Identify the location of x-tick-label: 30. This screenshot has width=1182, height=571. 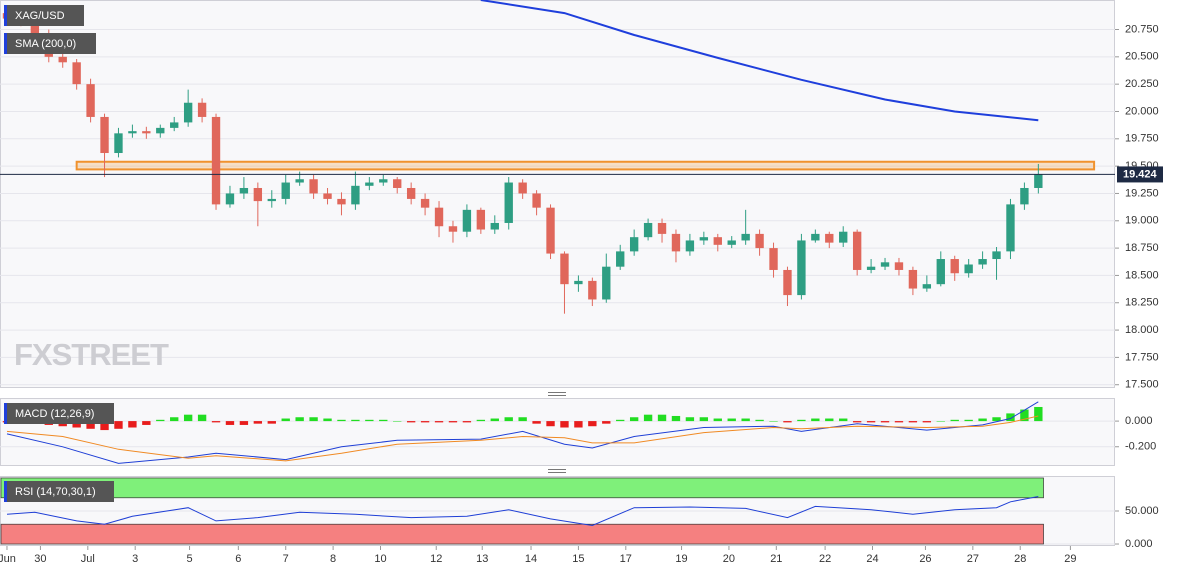
(40, 559).